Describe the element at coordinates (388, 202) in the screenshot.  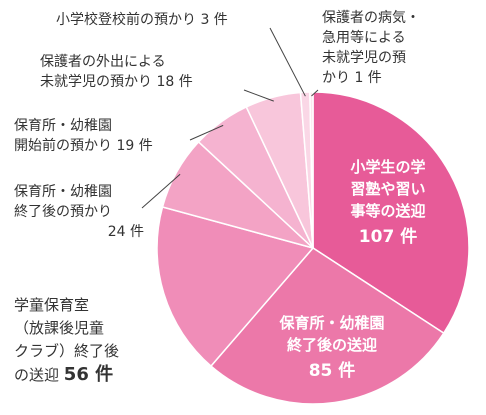
I see `slice-label-juku: 小学生の学 習塾や習い 事等の送迎 107 件` at that location.